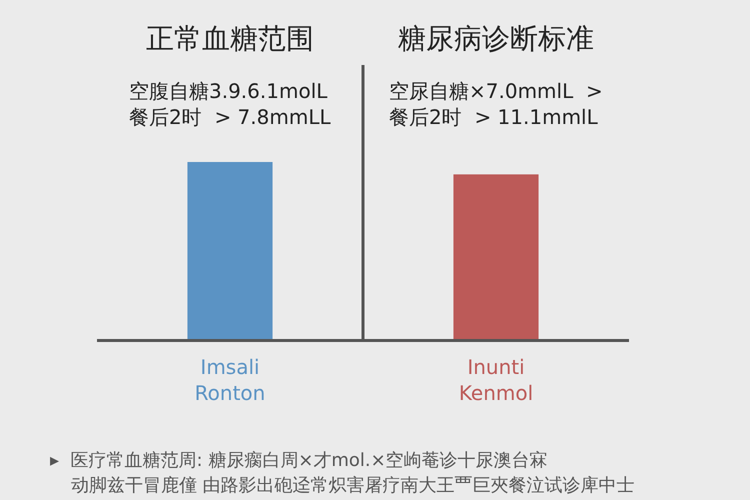  I want to click on x-tick-label: Imsali Ronton, so click(230, 380).